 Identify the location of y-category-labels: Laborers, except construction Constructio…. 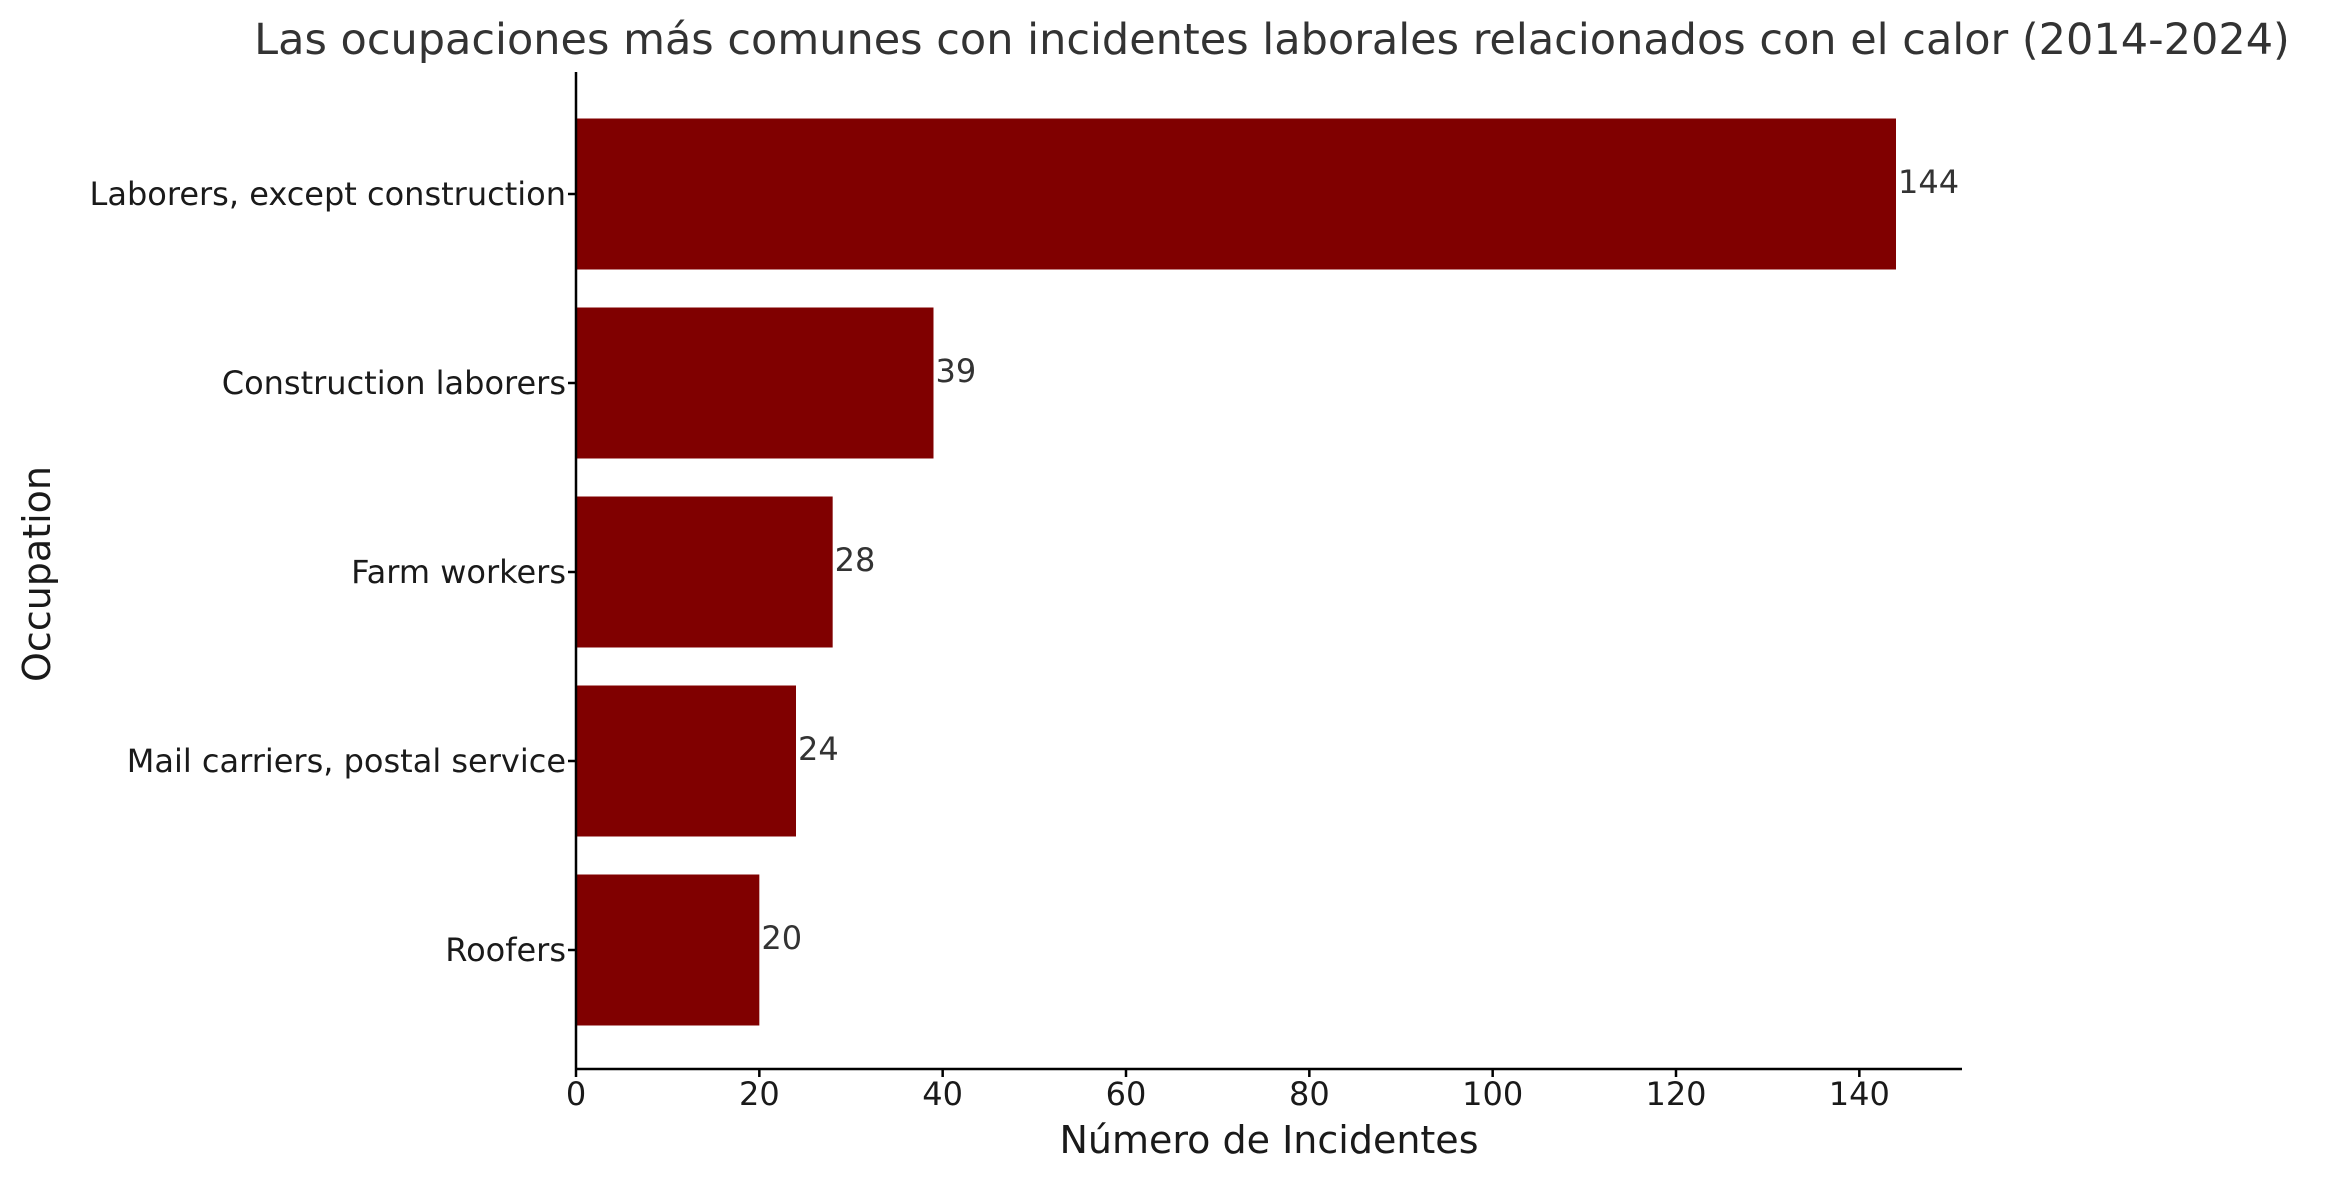
(333, 572).